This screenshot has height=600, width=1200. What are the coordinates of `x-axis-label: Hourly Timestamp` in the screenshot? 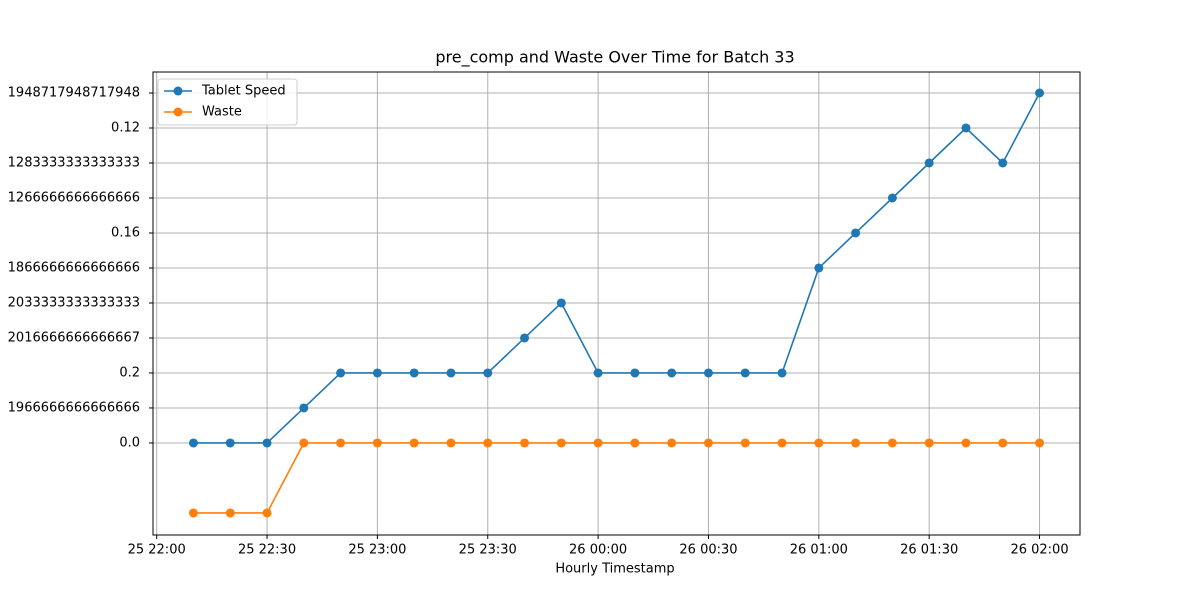 It's located at (614, 569).